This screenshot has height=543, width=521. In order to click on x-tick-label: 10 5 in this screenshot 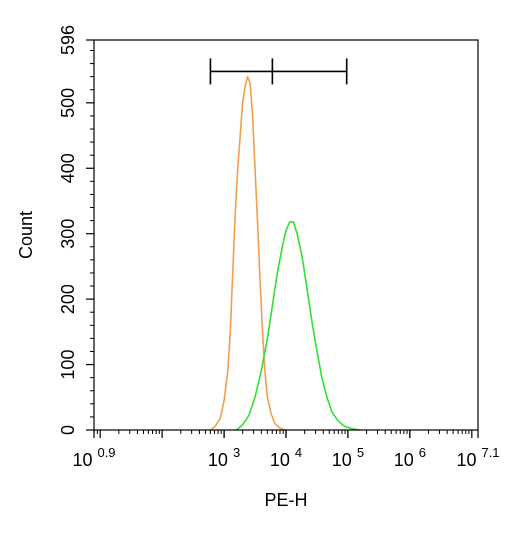, I will do `click(348, 457)`.